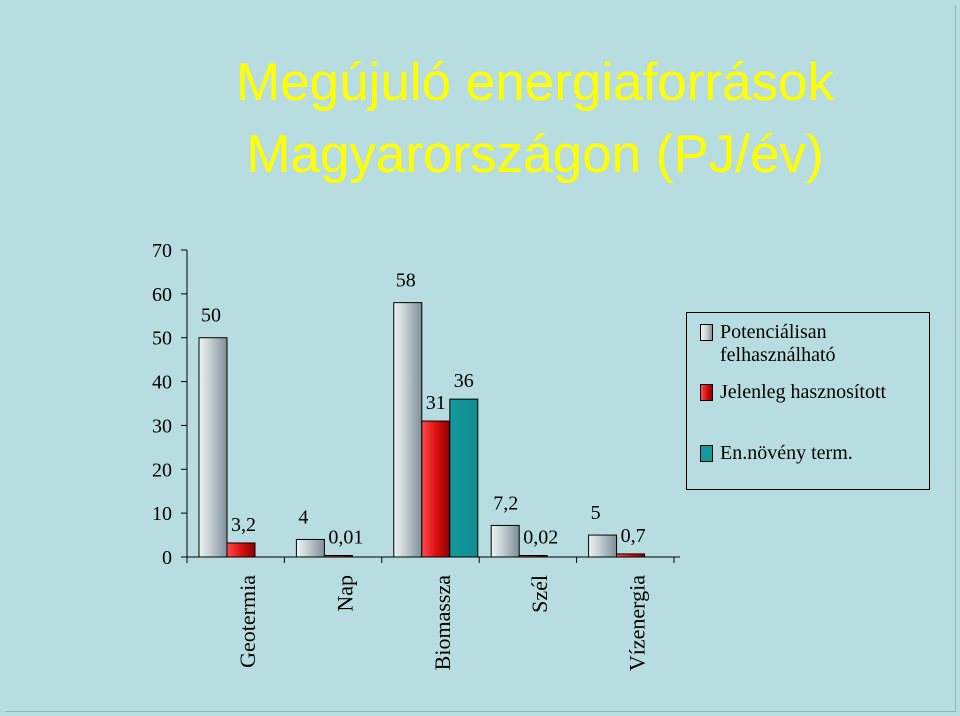 This screenshot has width=960, height=716. Describe the element at coordinates (778, 355) in the screenshot. I see `legend-label-potential-line2: felhasználható` at that location.